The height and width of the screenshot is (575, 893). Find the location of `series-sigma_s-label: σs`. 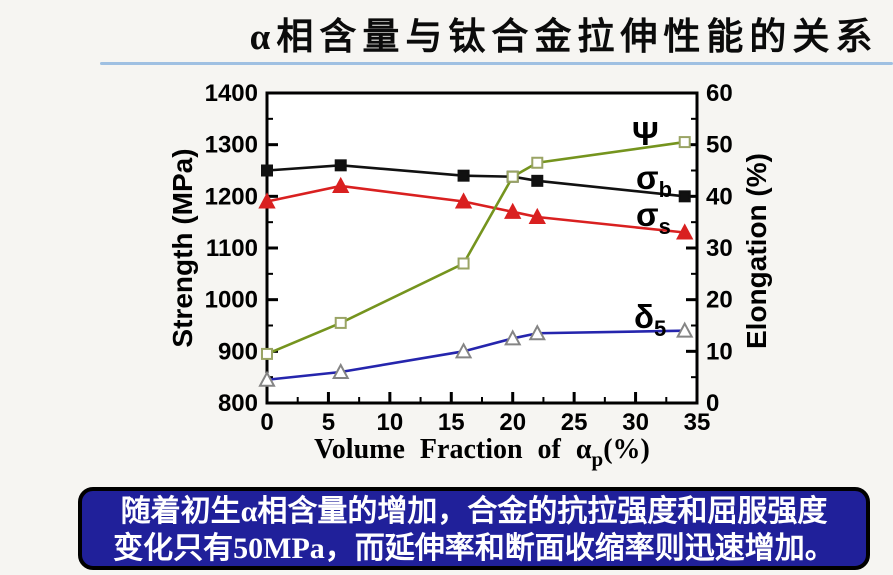

series-sigma_s-label: σs is located at coordinates (653, 217).